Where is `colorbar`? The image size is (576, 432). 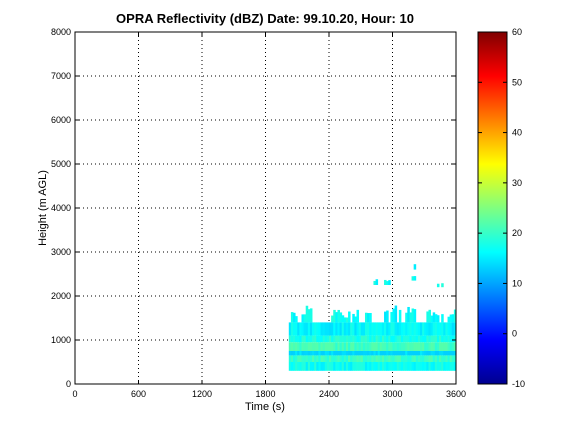 colorbar is located at coordinates (492, 208).